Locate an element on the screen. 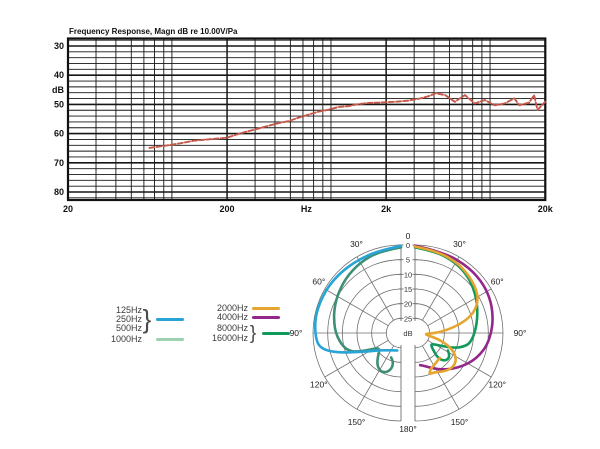 The height and width of the screenshot is (449, 600). polar-angle-label-180: 180° is located at coordinates (408, 429).